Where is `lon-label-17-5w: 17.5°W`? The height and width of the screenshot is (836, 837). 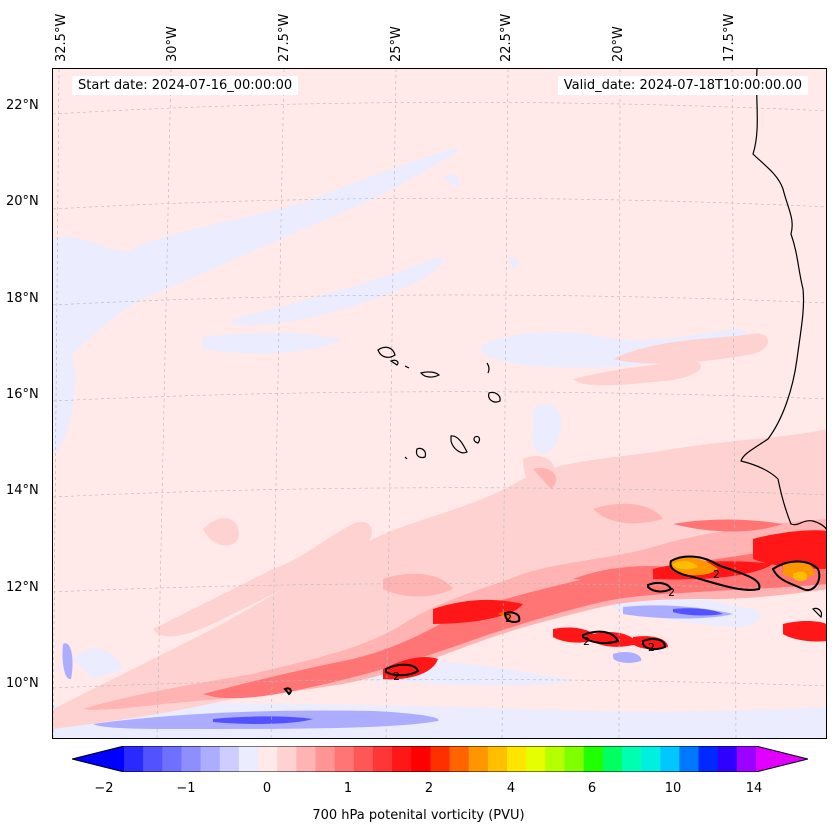 lon-label-17-5w: 17.5°W is located at coordinates (729, 37).